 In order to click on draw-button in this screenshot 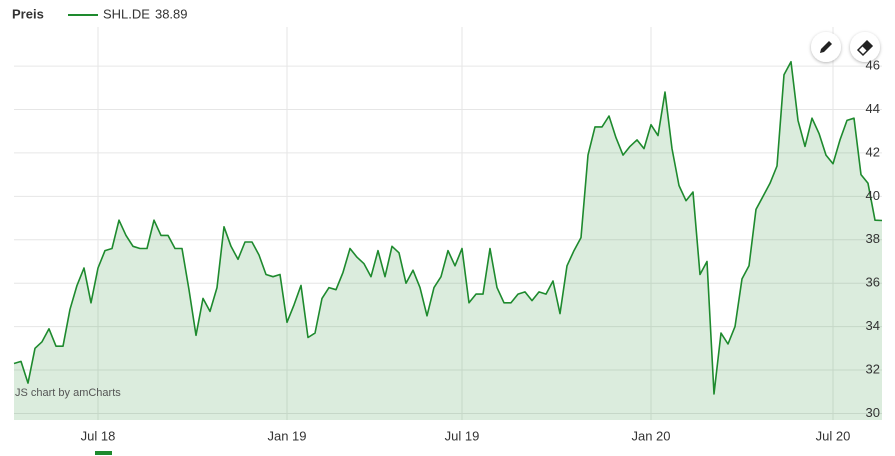, I will do `click(826, 47)`.